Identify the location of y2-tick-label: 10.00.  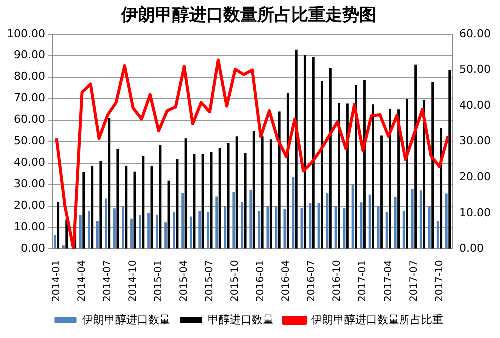
(476, 213).